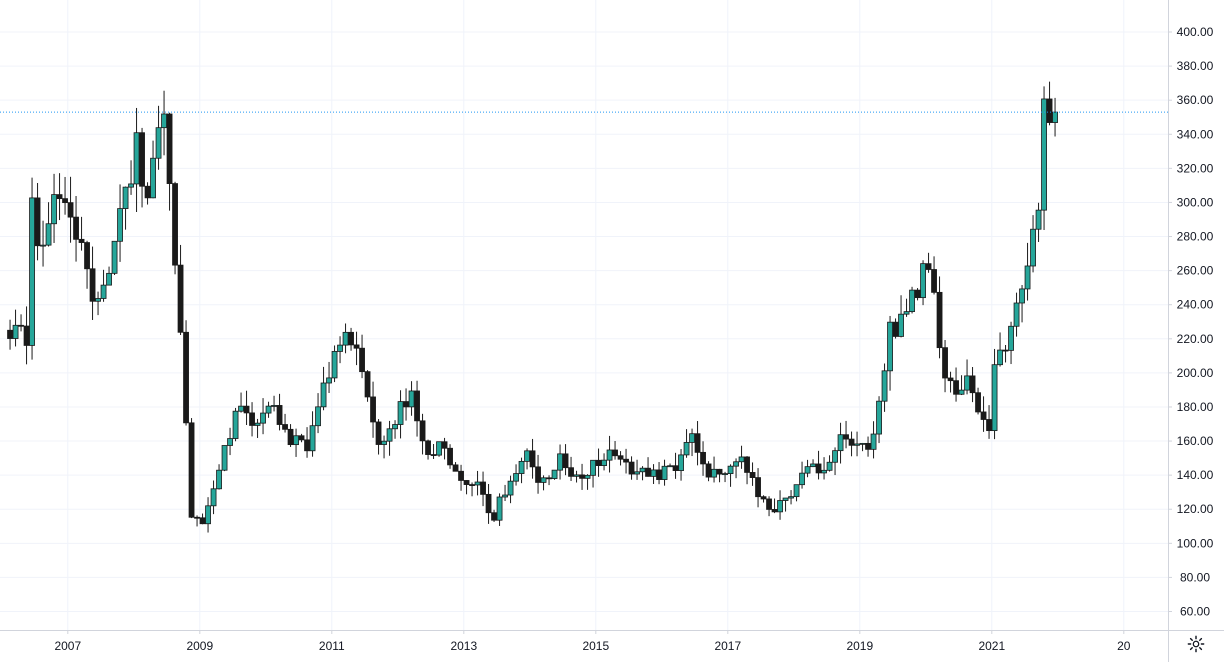  What do you see at coordinates (592, 641) in the screenshot?
I see `x-axis: 2007 2009 2011 2013 2015 2017 2019 2021 20` at bounding box center [592, 641].